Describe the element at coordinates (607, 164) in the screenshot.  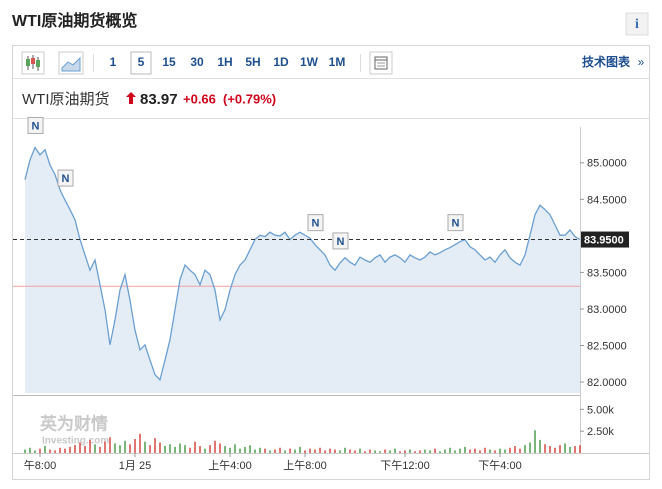
I see `y-tick-label: 85.0000` at that location.